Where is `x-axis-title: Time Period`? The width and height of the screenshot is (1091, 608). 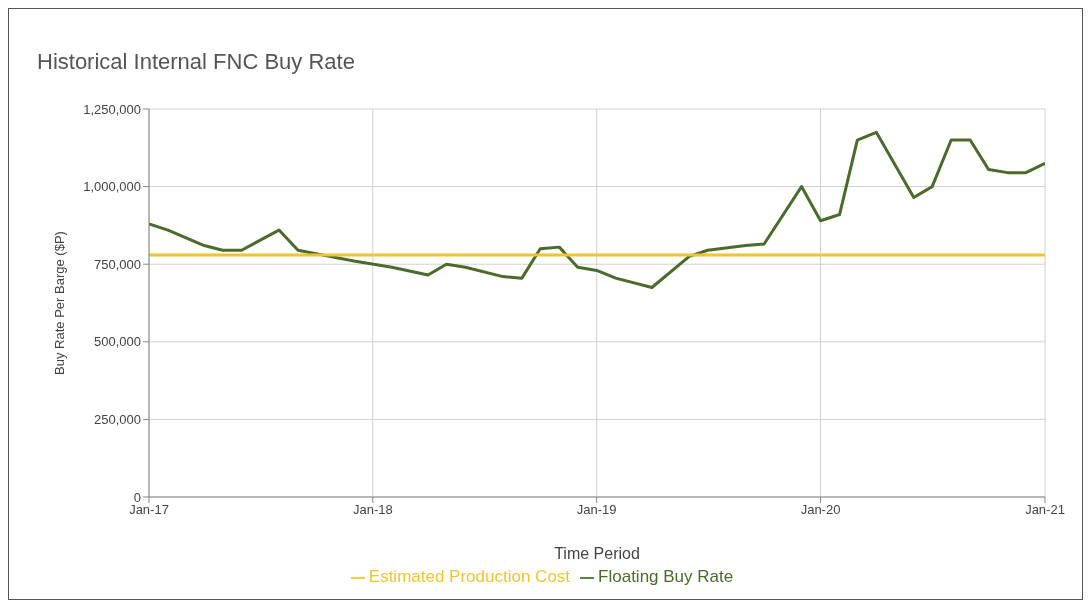
x-axis-title: Time Period is located at coordinates (597, 553).